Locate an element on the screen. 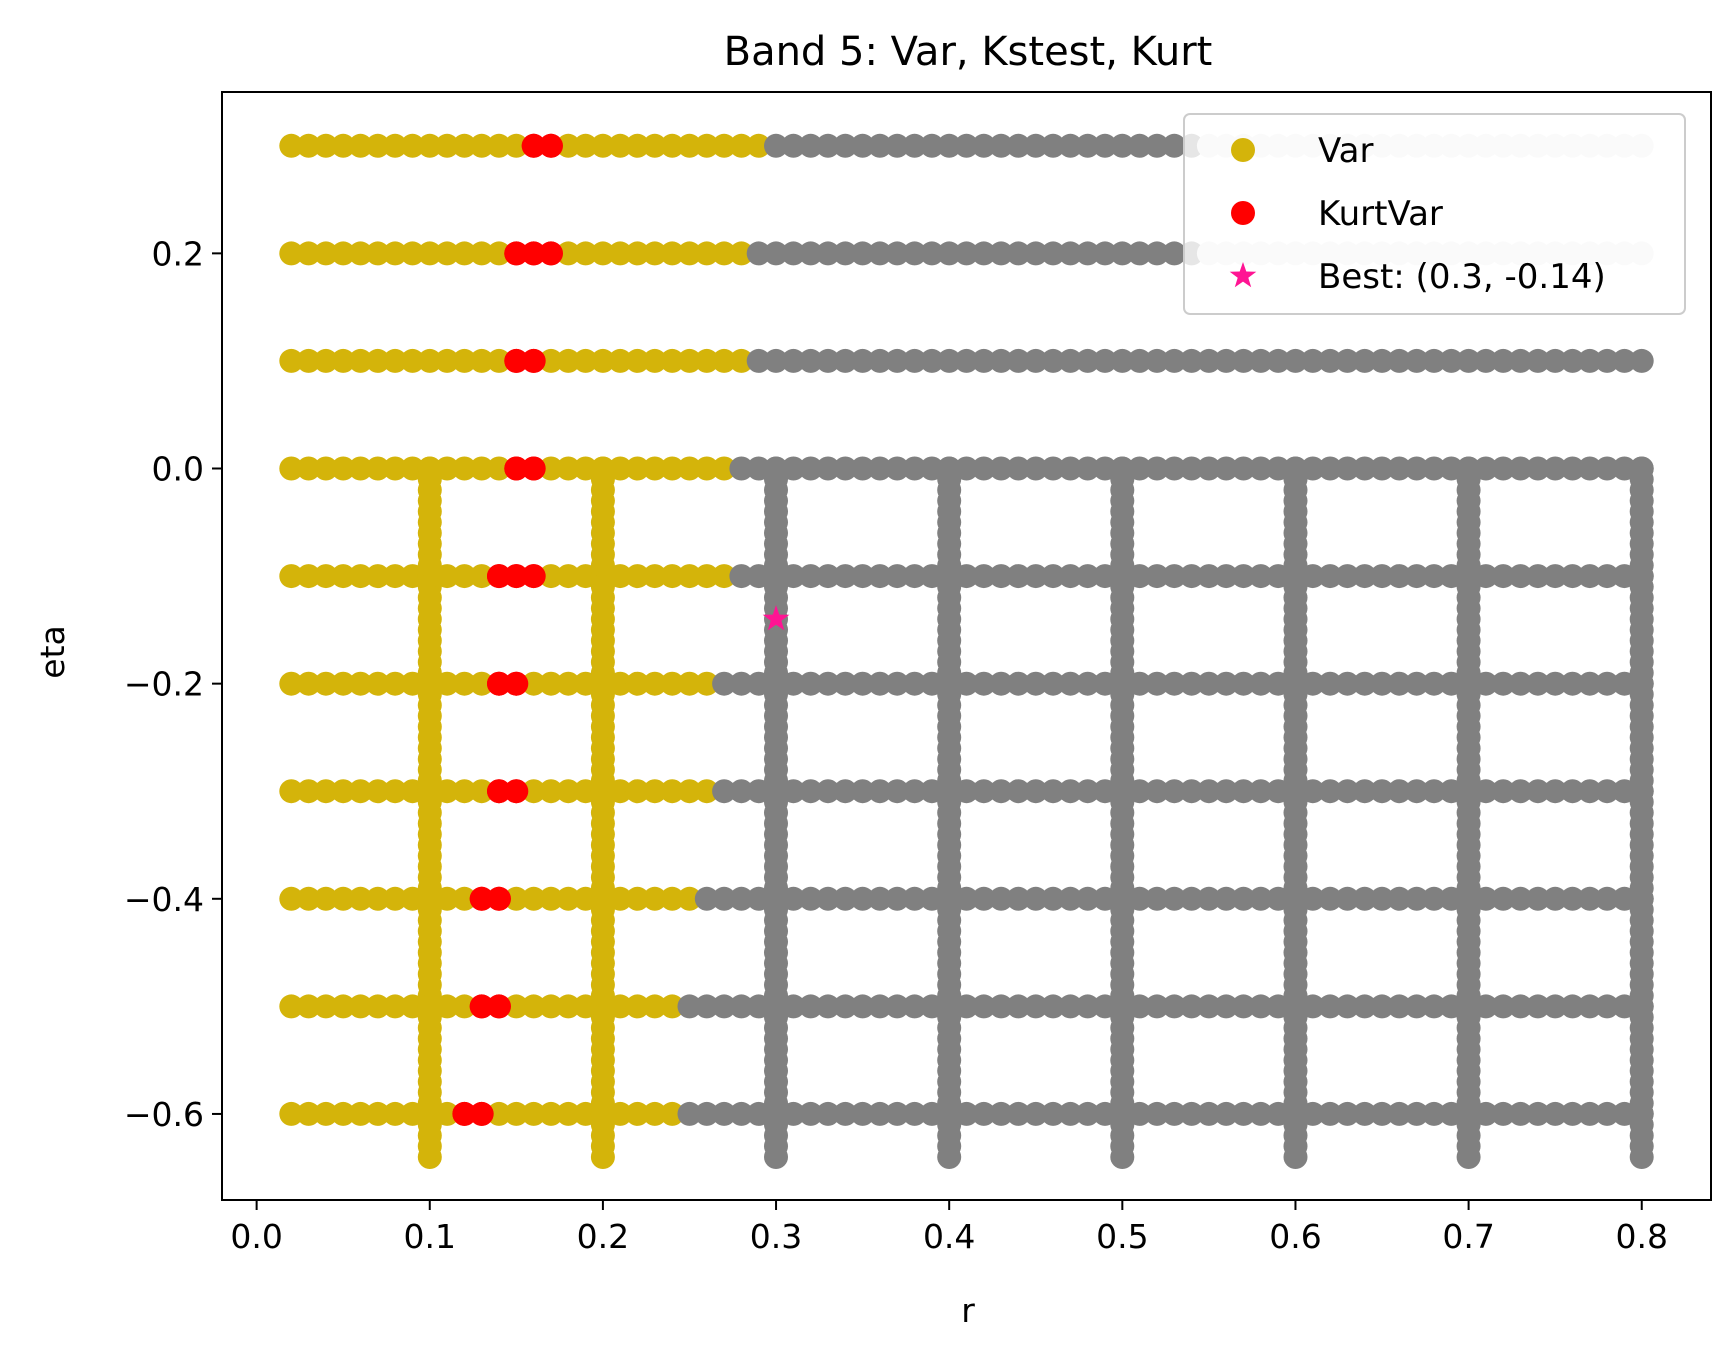 The height and width of the screenshot is (1361, 1736). legend-marker-best-star-icon is located at coordinates (1243, 275).